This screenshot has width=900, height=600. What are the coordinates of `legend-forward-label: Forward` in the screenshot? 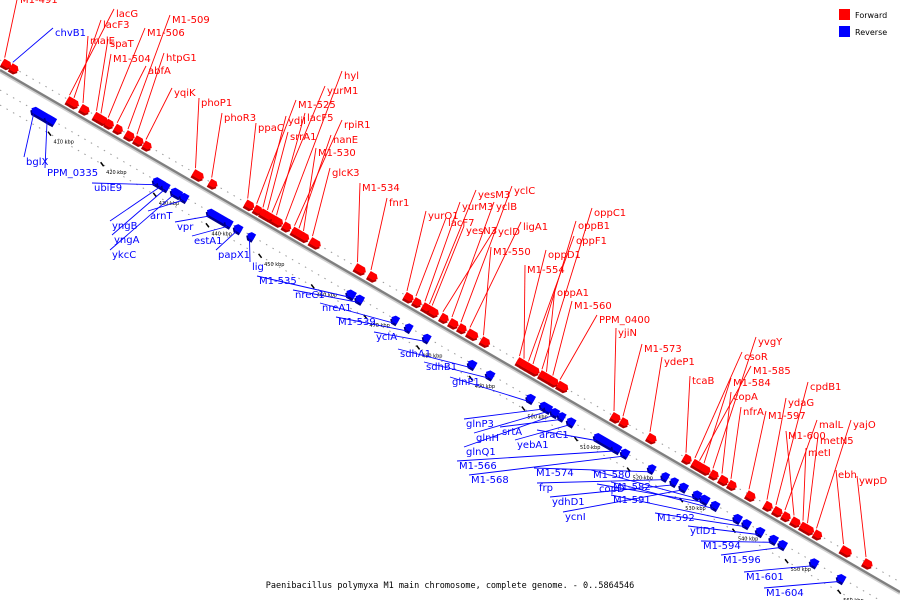 It's located at (871, 15).